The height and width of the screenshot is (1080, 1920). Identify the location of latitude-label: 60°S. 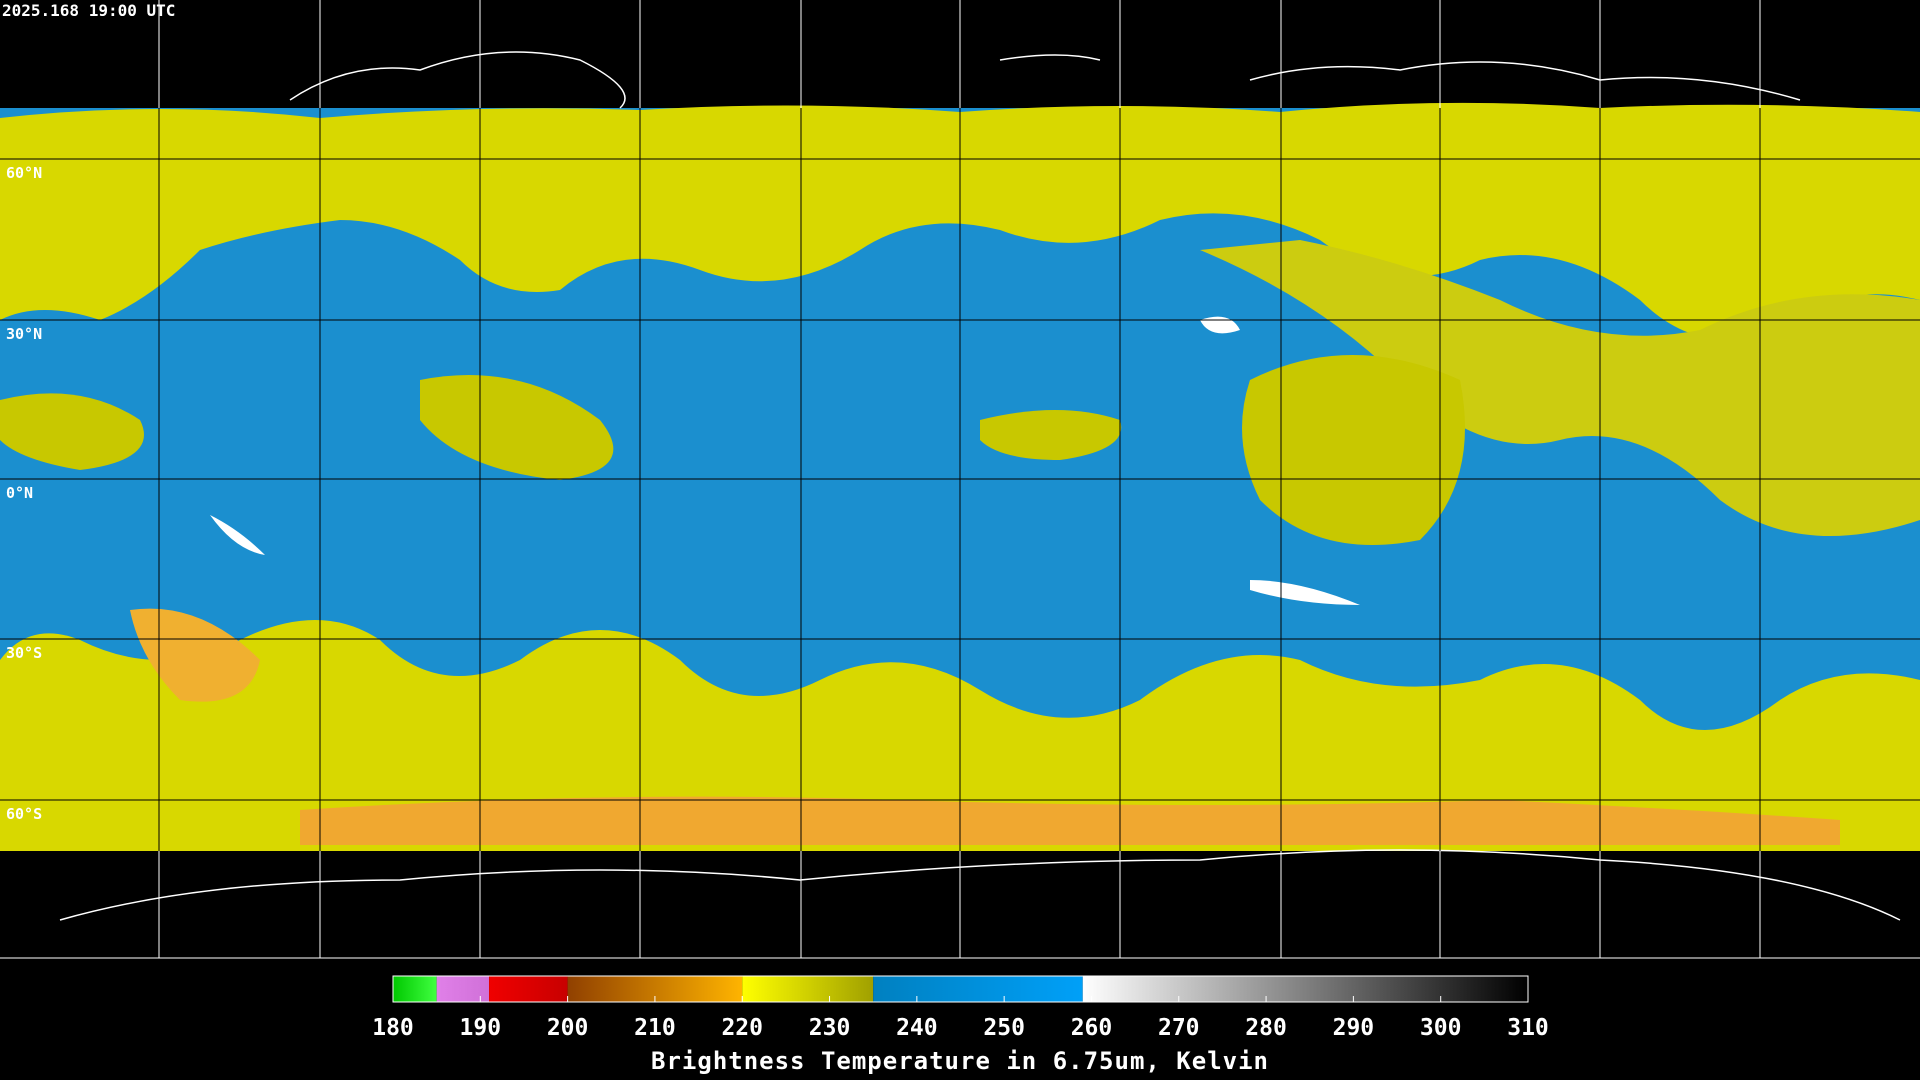
(24, 814).